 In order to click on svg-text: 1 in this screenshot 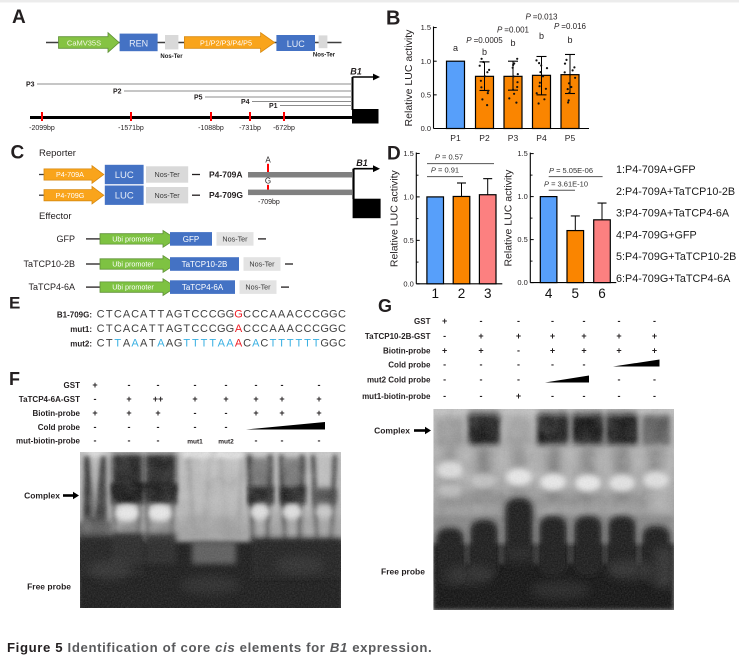, I will do `click(435, 293)`.